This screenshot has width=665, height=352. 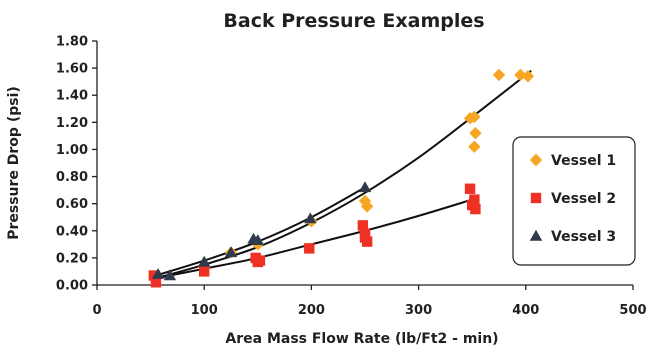 I want to click on y-tick-label: 1.00, so click(x=72, y=150).